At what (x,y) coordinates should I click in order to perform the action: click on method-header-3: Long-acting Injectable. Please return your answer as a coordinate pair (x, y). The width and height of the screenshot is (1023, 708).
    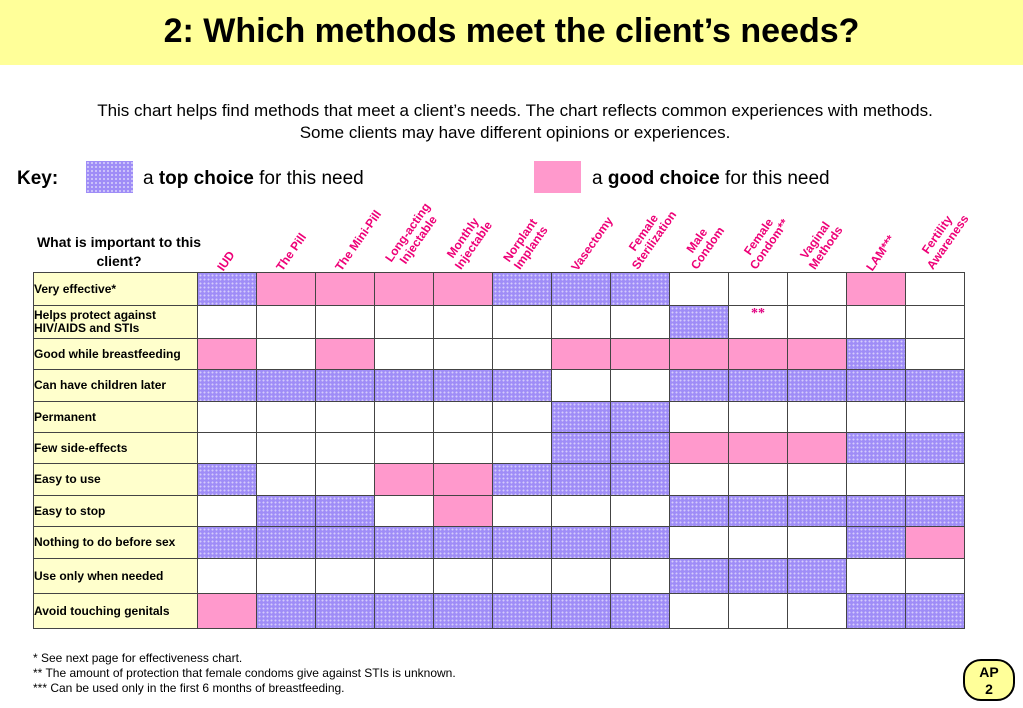
    Looking at the image, I should click on (410, 233).